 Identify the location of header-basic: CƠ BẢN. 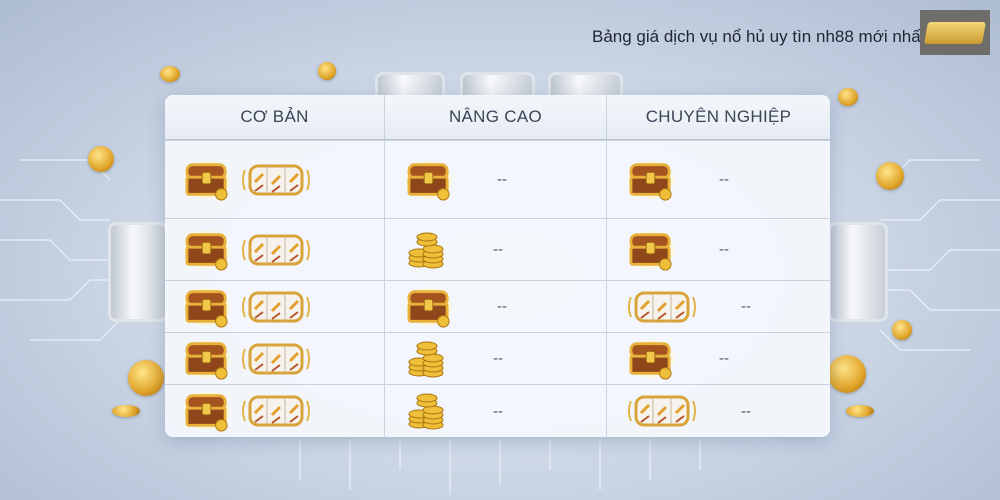
(274, 116).